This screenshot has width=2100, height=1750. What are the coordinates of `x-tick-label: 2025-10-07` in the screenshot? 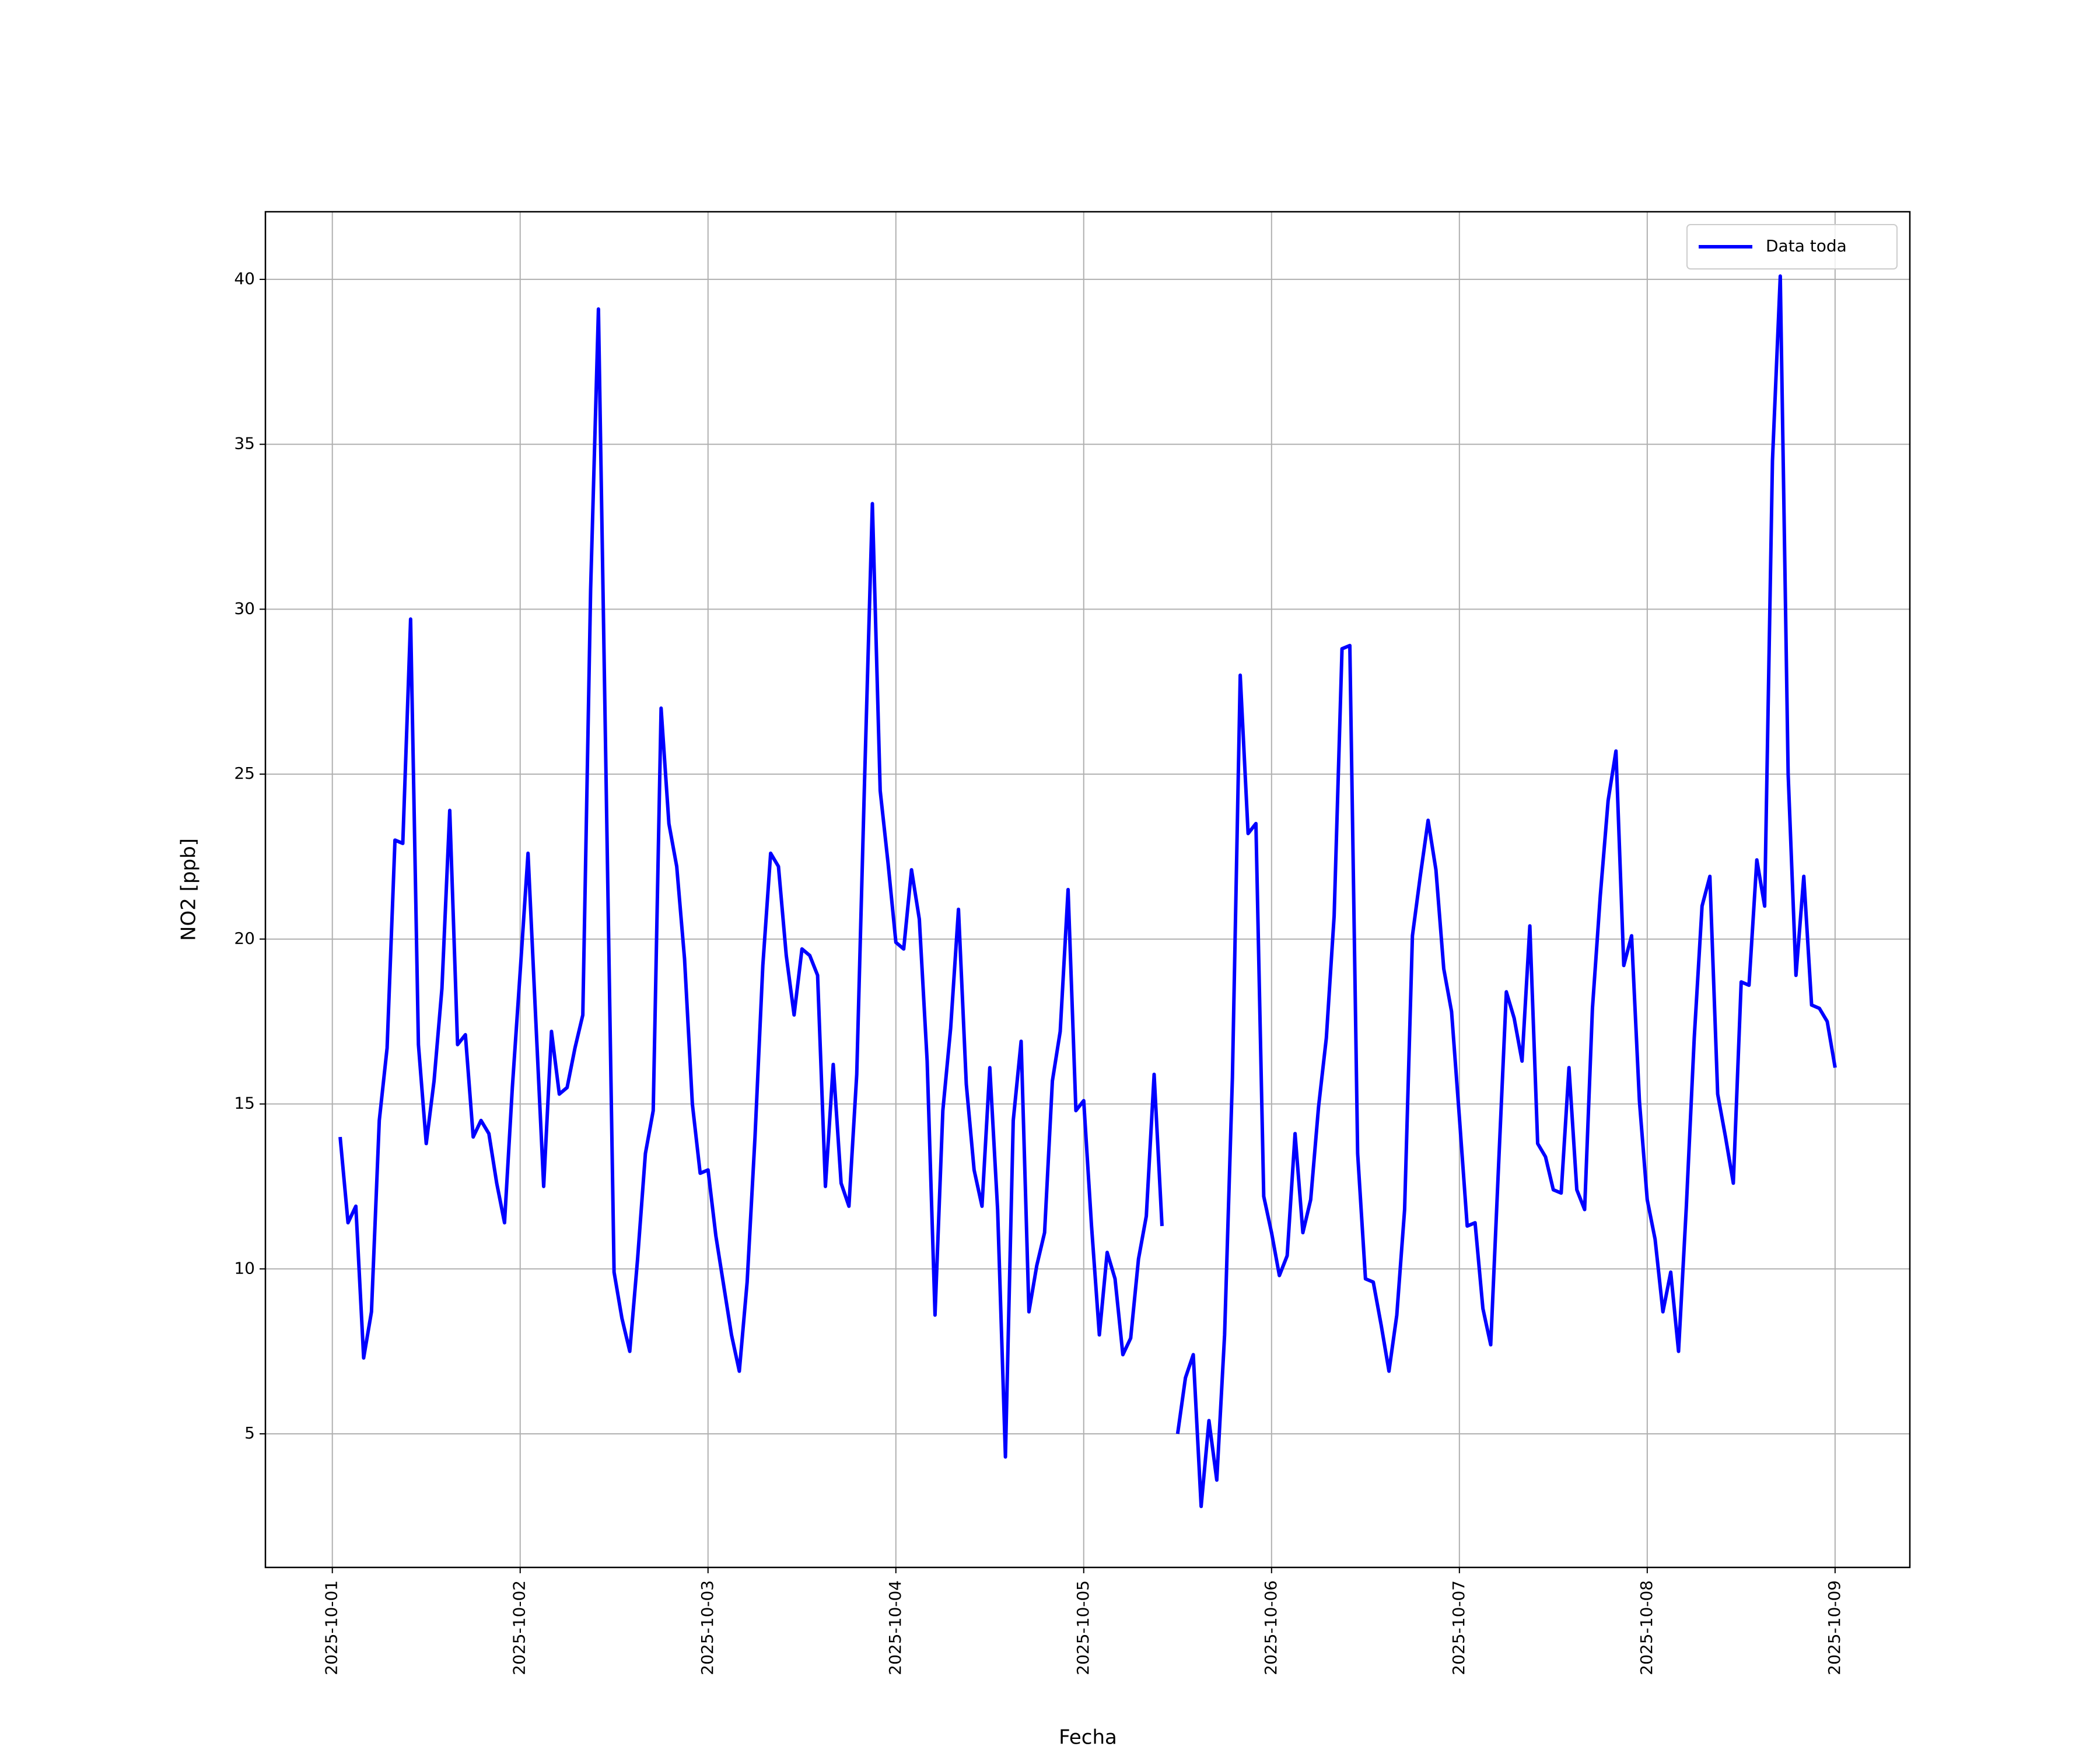 It's located at (1458, 1627).